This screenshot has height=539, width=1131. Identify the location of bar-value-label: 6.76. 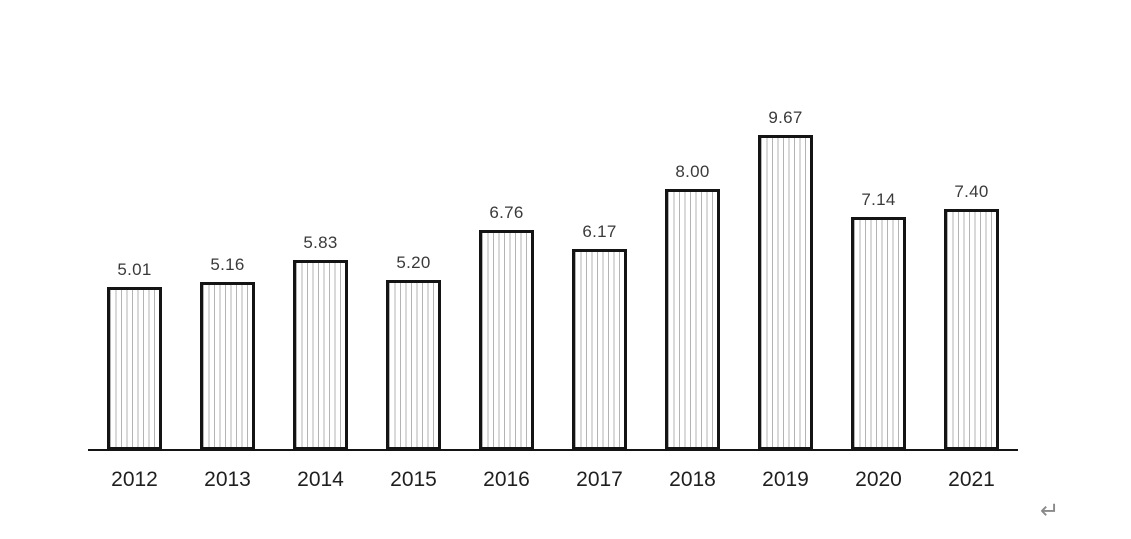
(506, 212).